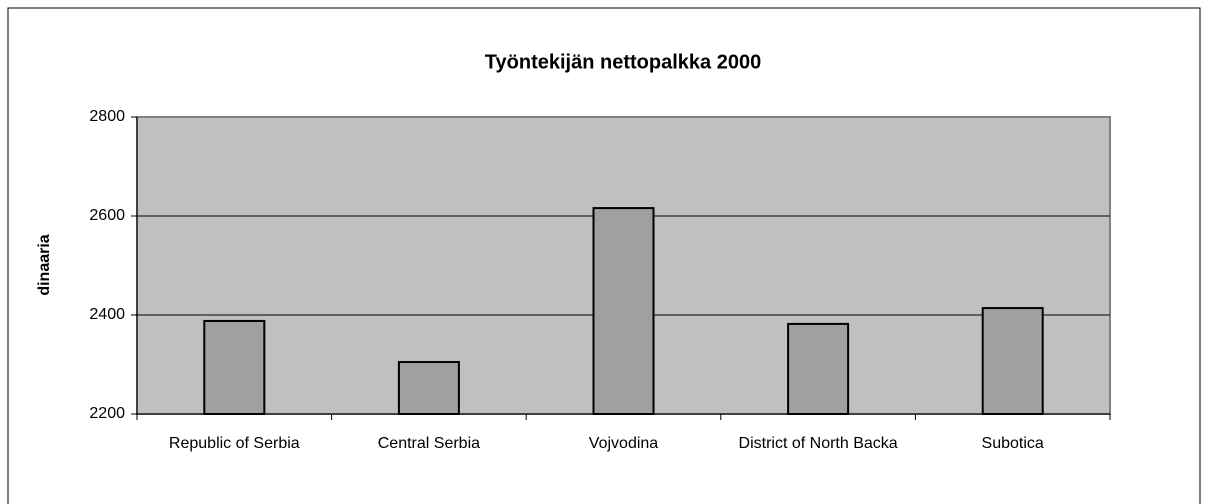 The width and height of the screenshot is (1209, 504). I want to click on y-axis-title: dinaaria, so click(44, 264).